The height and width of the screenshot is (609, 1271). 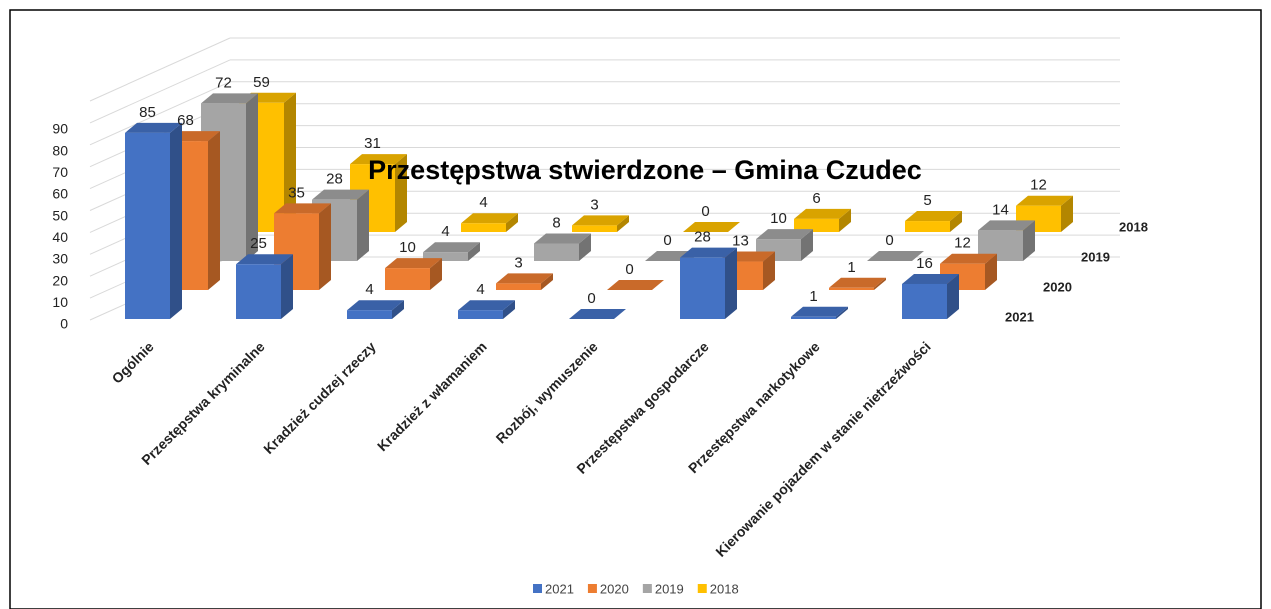 I want to click on data-label: 31, so click(x=372, y=143).